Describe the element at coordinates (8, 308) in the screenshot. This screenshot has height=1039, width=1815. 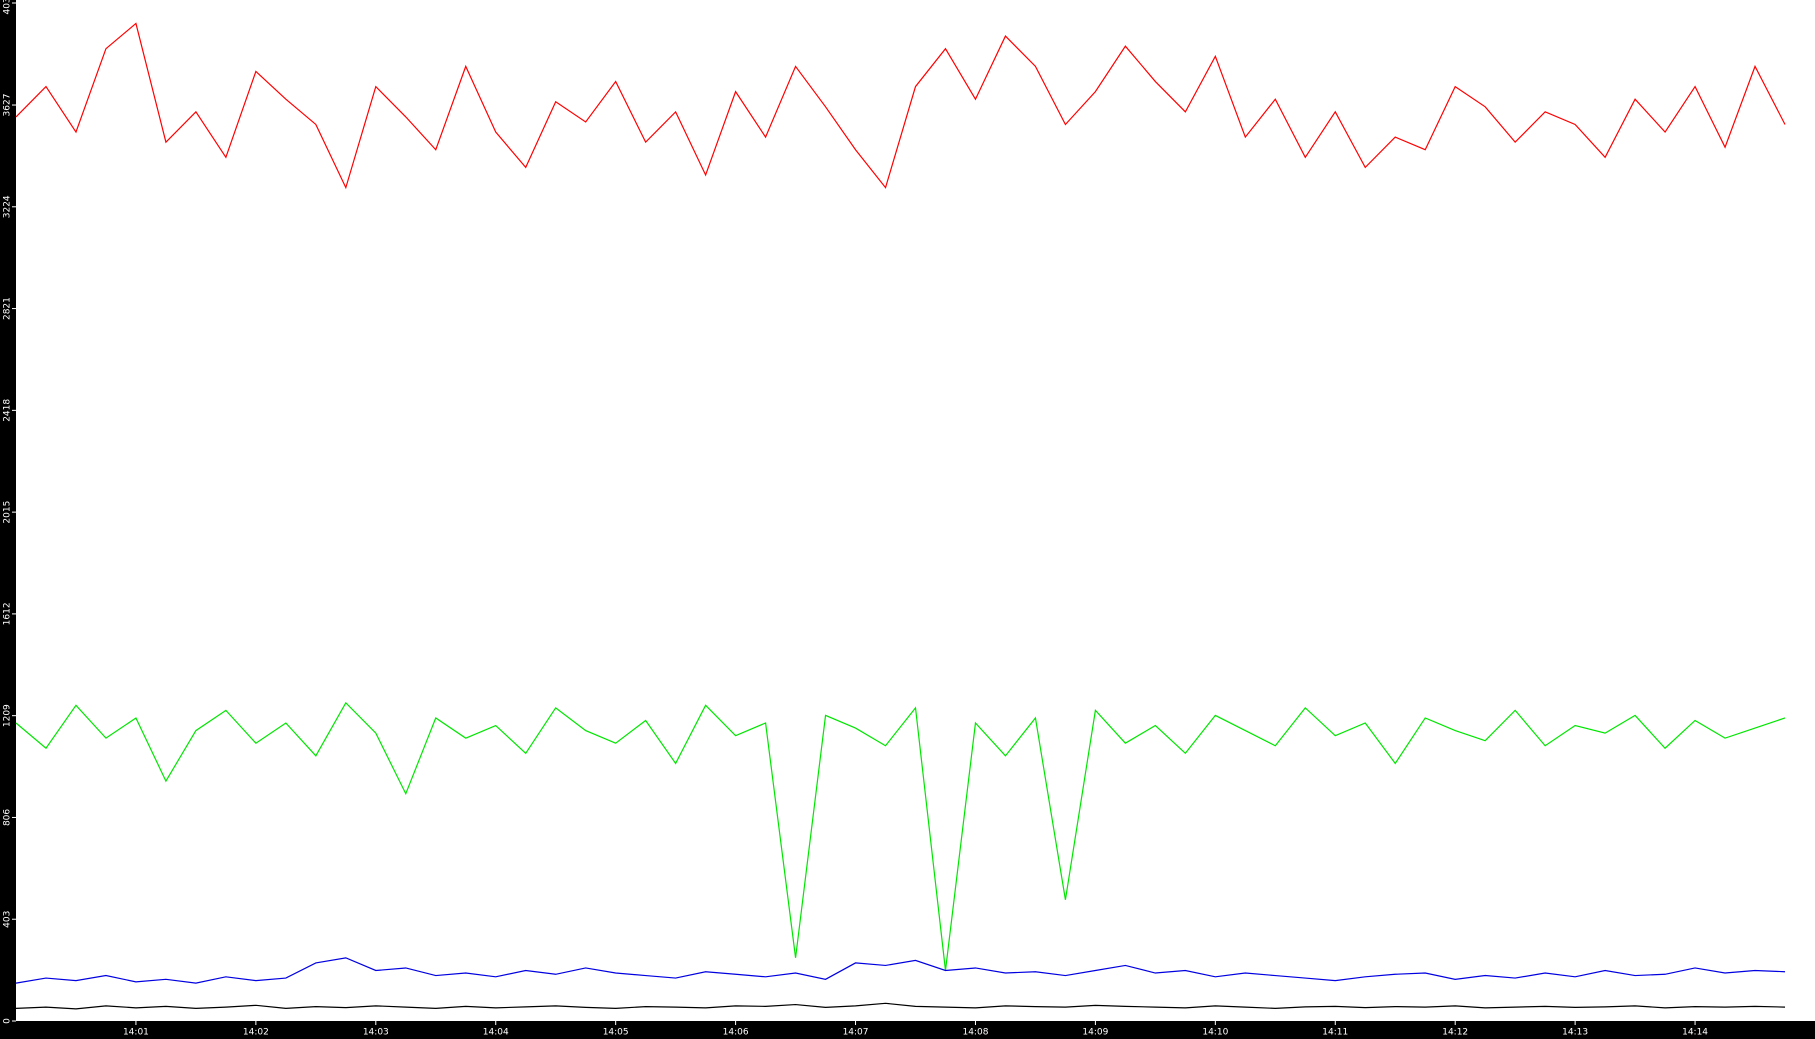
I see `y-tick-label: 2821` at that location.